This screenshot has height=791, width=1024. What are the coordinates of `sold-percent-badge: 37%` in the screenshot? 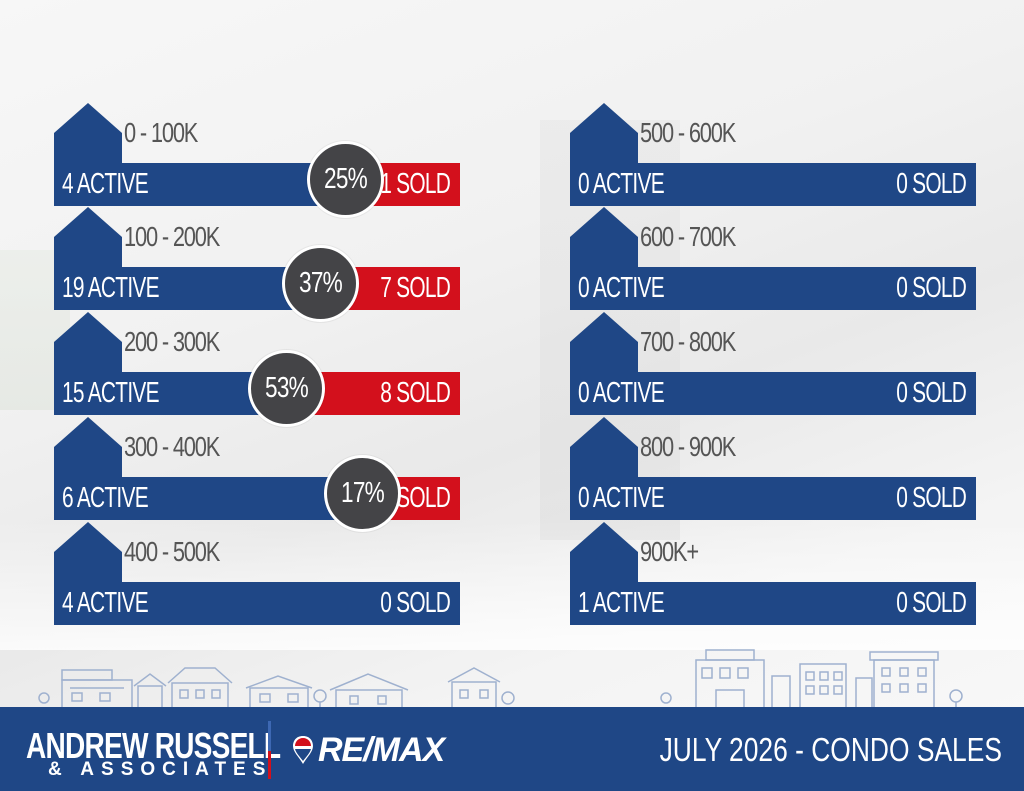 It's located at (320, 283).